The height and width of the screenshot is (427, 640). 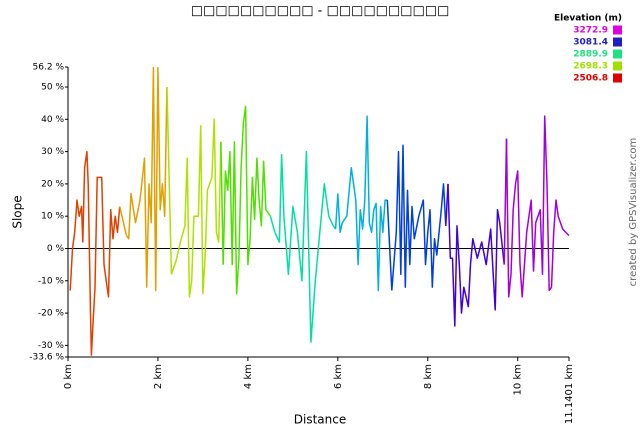 What do you see at coordinates (51, 281) in the screenshot?
I see `y-tick-label: -10 %` at bounding box center [51, 281].